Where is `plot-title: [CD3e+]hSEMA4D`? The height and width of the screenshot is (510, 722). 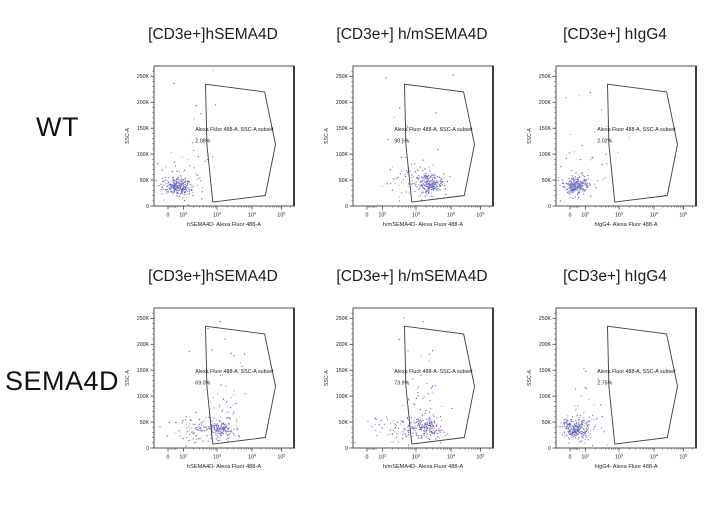 plot-title: [CD3e+]hSEMA4D is located at coordinates (213, 34).